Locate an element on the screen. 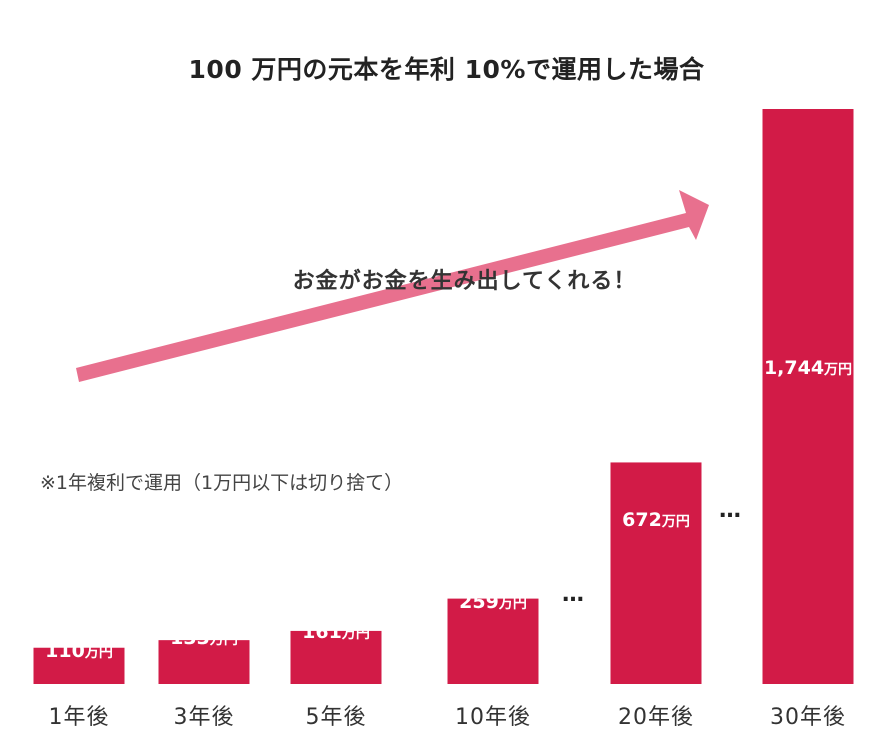 This screenshot has height=755, width=893. bar-1年後 is located at coordinates (79, 665).